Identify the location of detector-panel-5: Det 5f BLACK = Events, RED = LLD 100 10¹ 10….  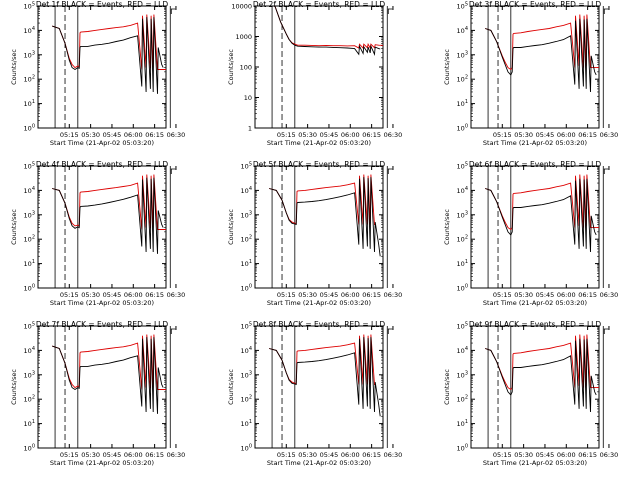
(314, 233).